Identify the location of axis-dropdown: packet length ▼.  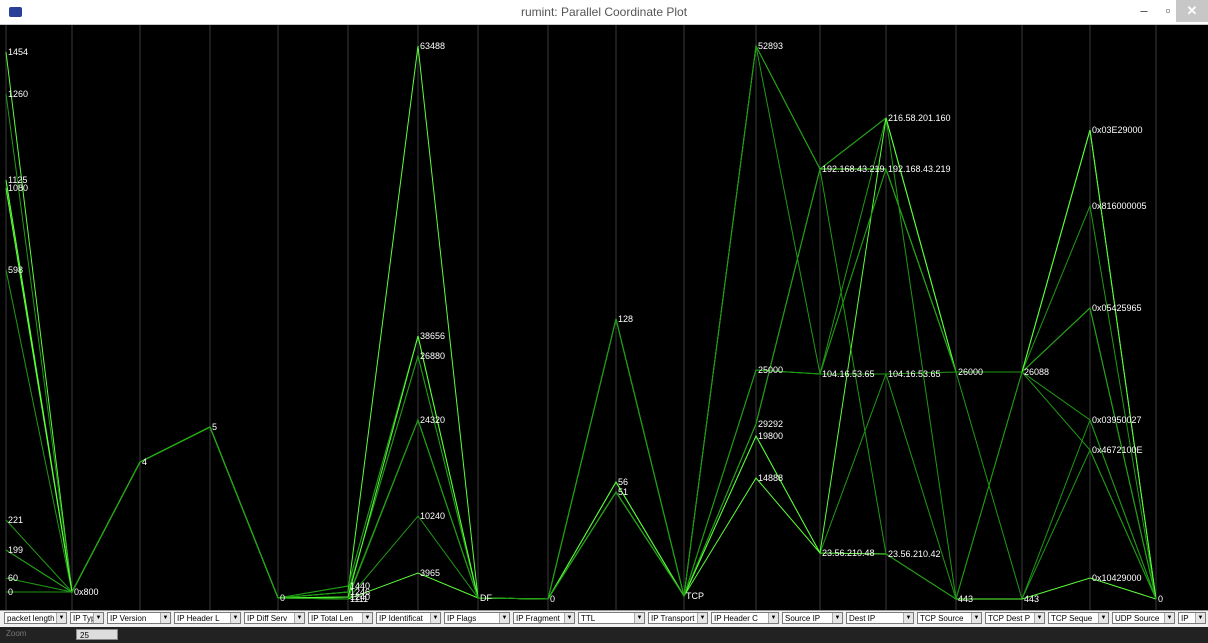
(35, 618).